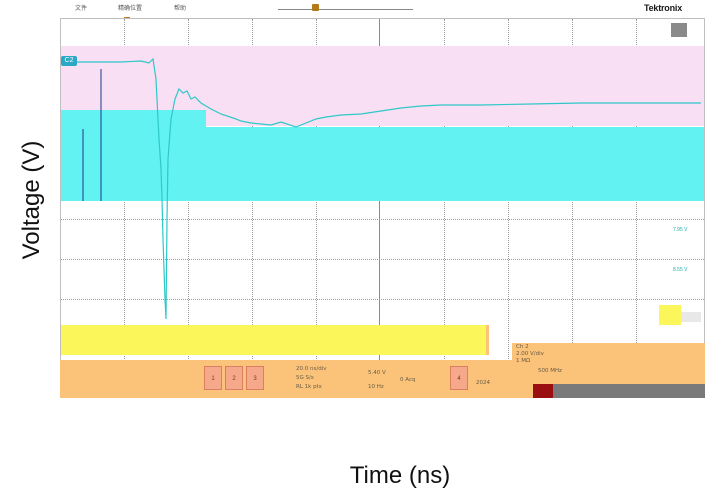 The image size is (714, 504). What do you see at coordinates (679, 30) in the screenshot?
I see `corner-menu-icon` at bounding box center [679, 30].